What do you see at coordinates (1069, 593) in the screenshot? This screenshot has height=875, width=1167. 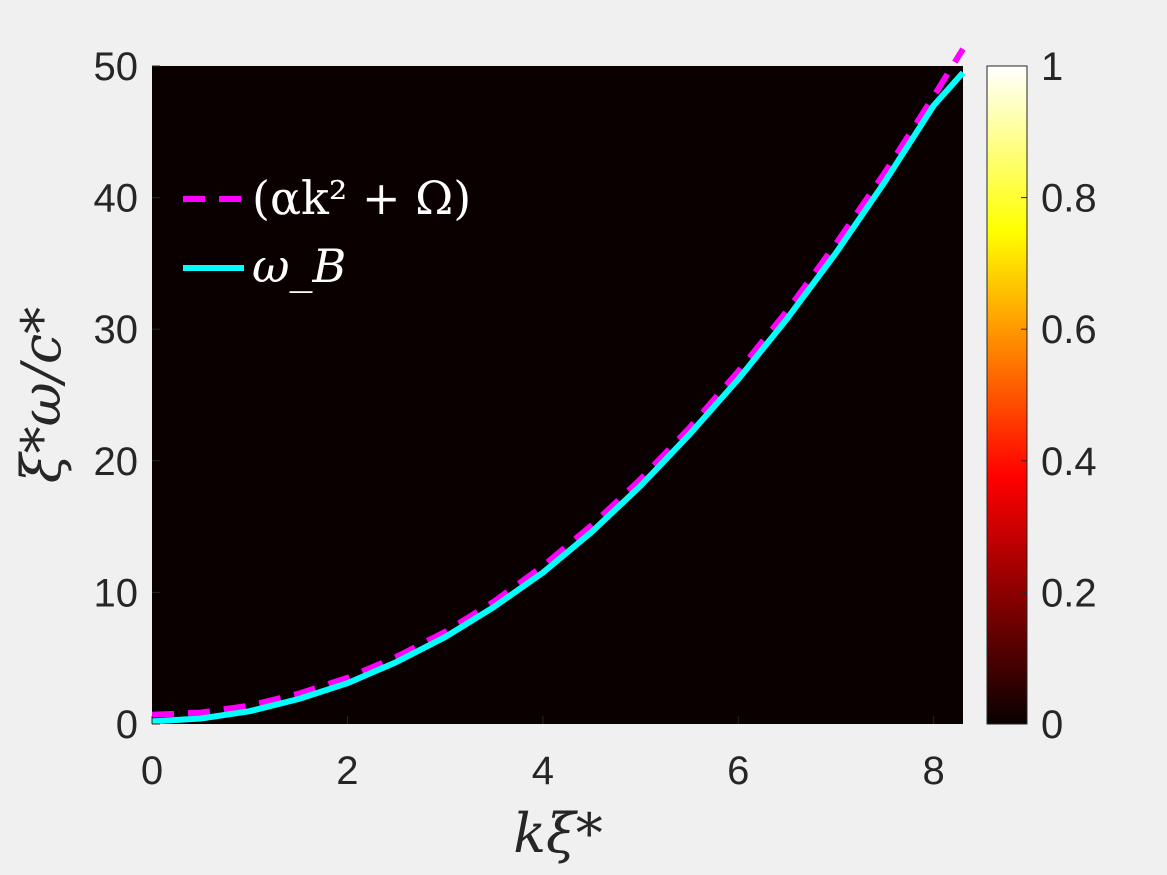 I see `colorbar-tick-label: 0.2` at bounding box center [1069, 593].